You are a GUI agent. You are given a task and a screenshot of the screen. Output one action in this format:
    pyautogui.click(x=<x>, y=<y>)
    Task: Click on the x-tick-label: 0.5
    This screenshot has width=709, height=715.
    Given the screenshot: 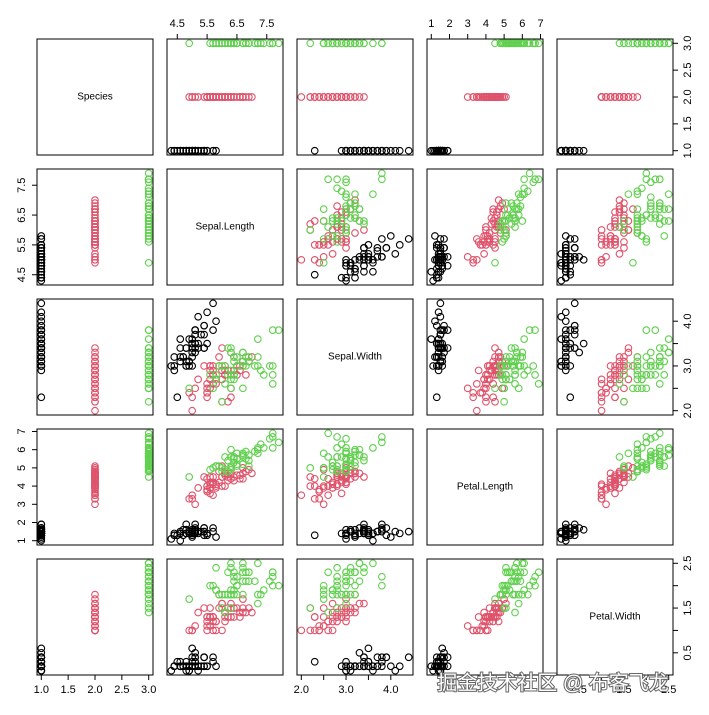 What is the action you would take?
    pyautogui.click(x=579, y=690)
    